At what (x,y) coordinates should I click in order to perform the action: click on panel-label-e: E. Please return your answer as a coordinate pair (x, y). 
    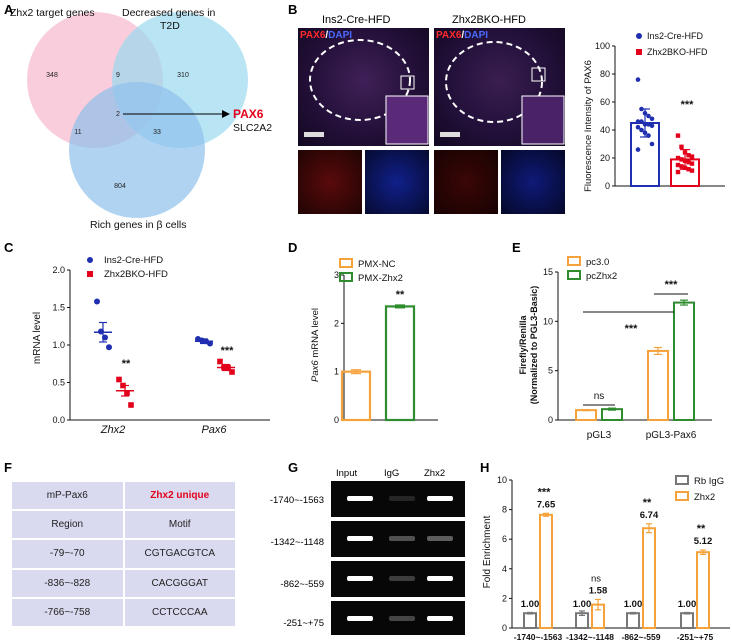
    Looking at the image, I should click on (516, 247).